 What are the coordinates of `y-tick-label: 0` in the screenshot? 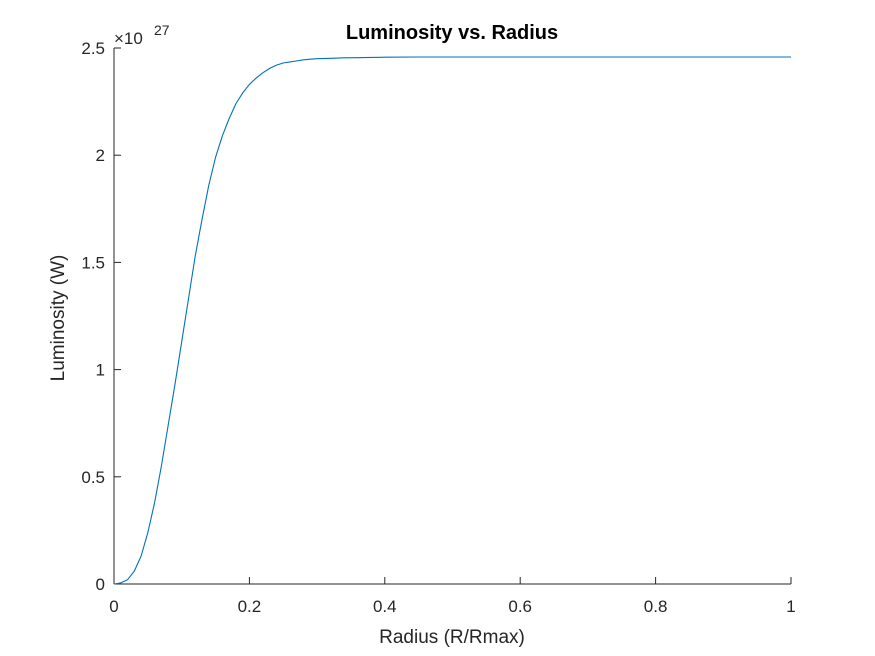 It's located at (100, 584).